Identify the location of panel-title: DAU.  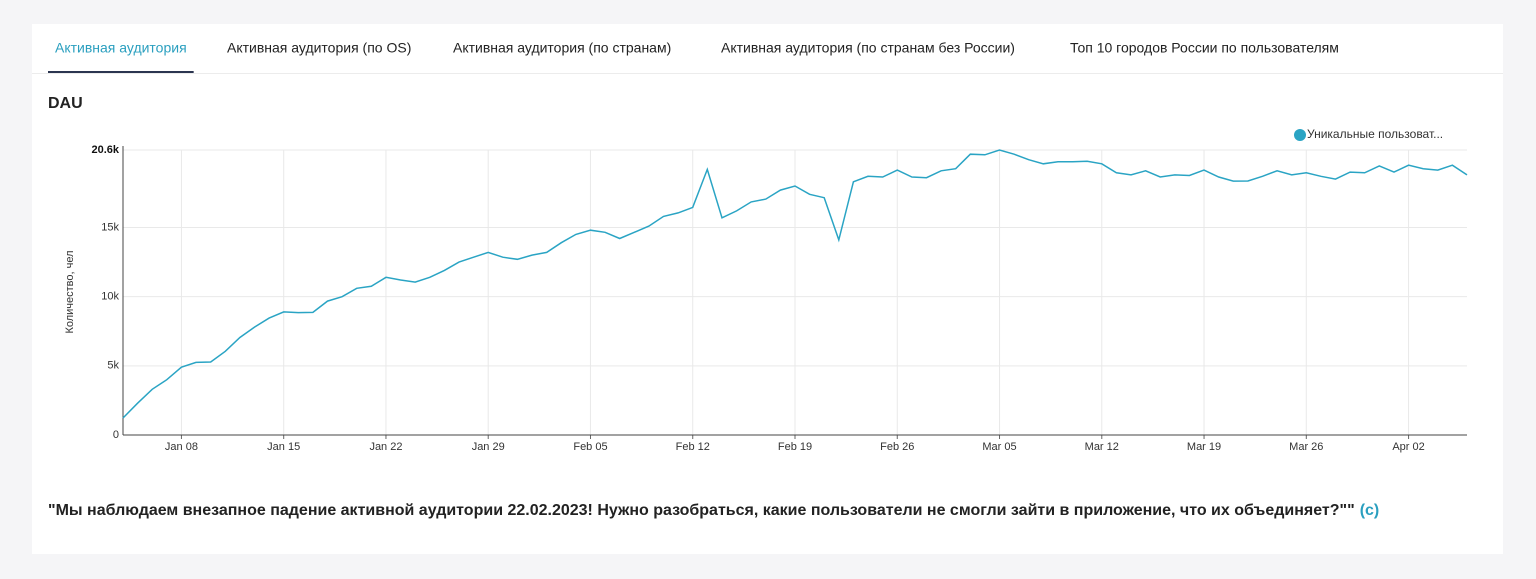
(65, 103).